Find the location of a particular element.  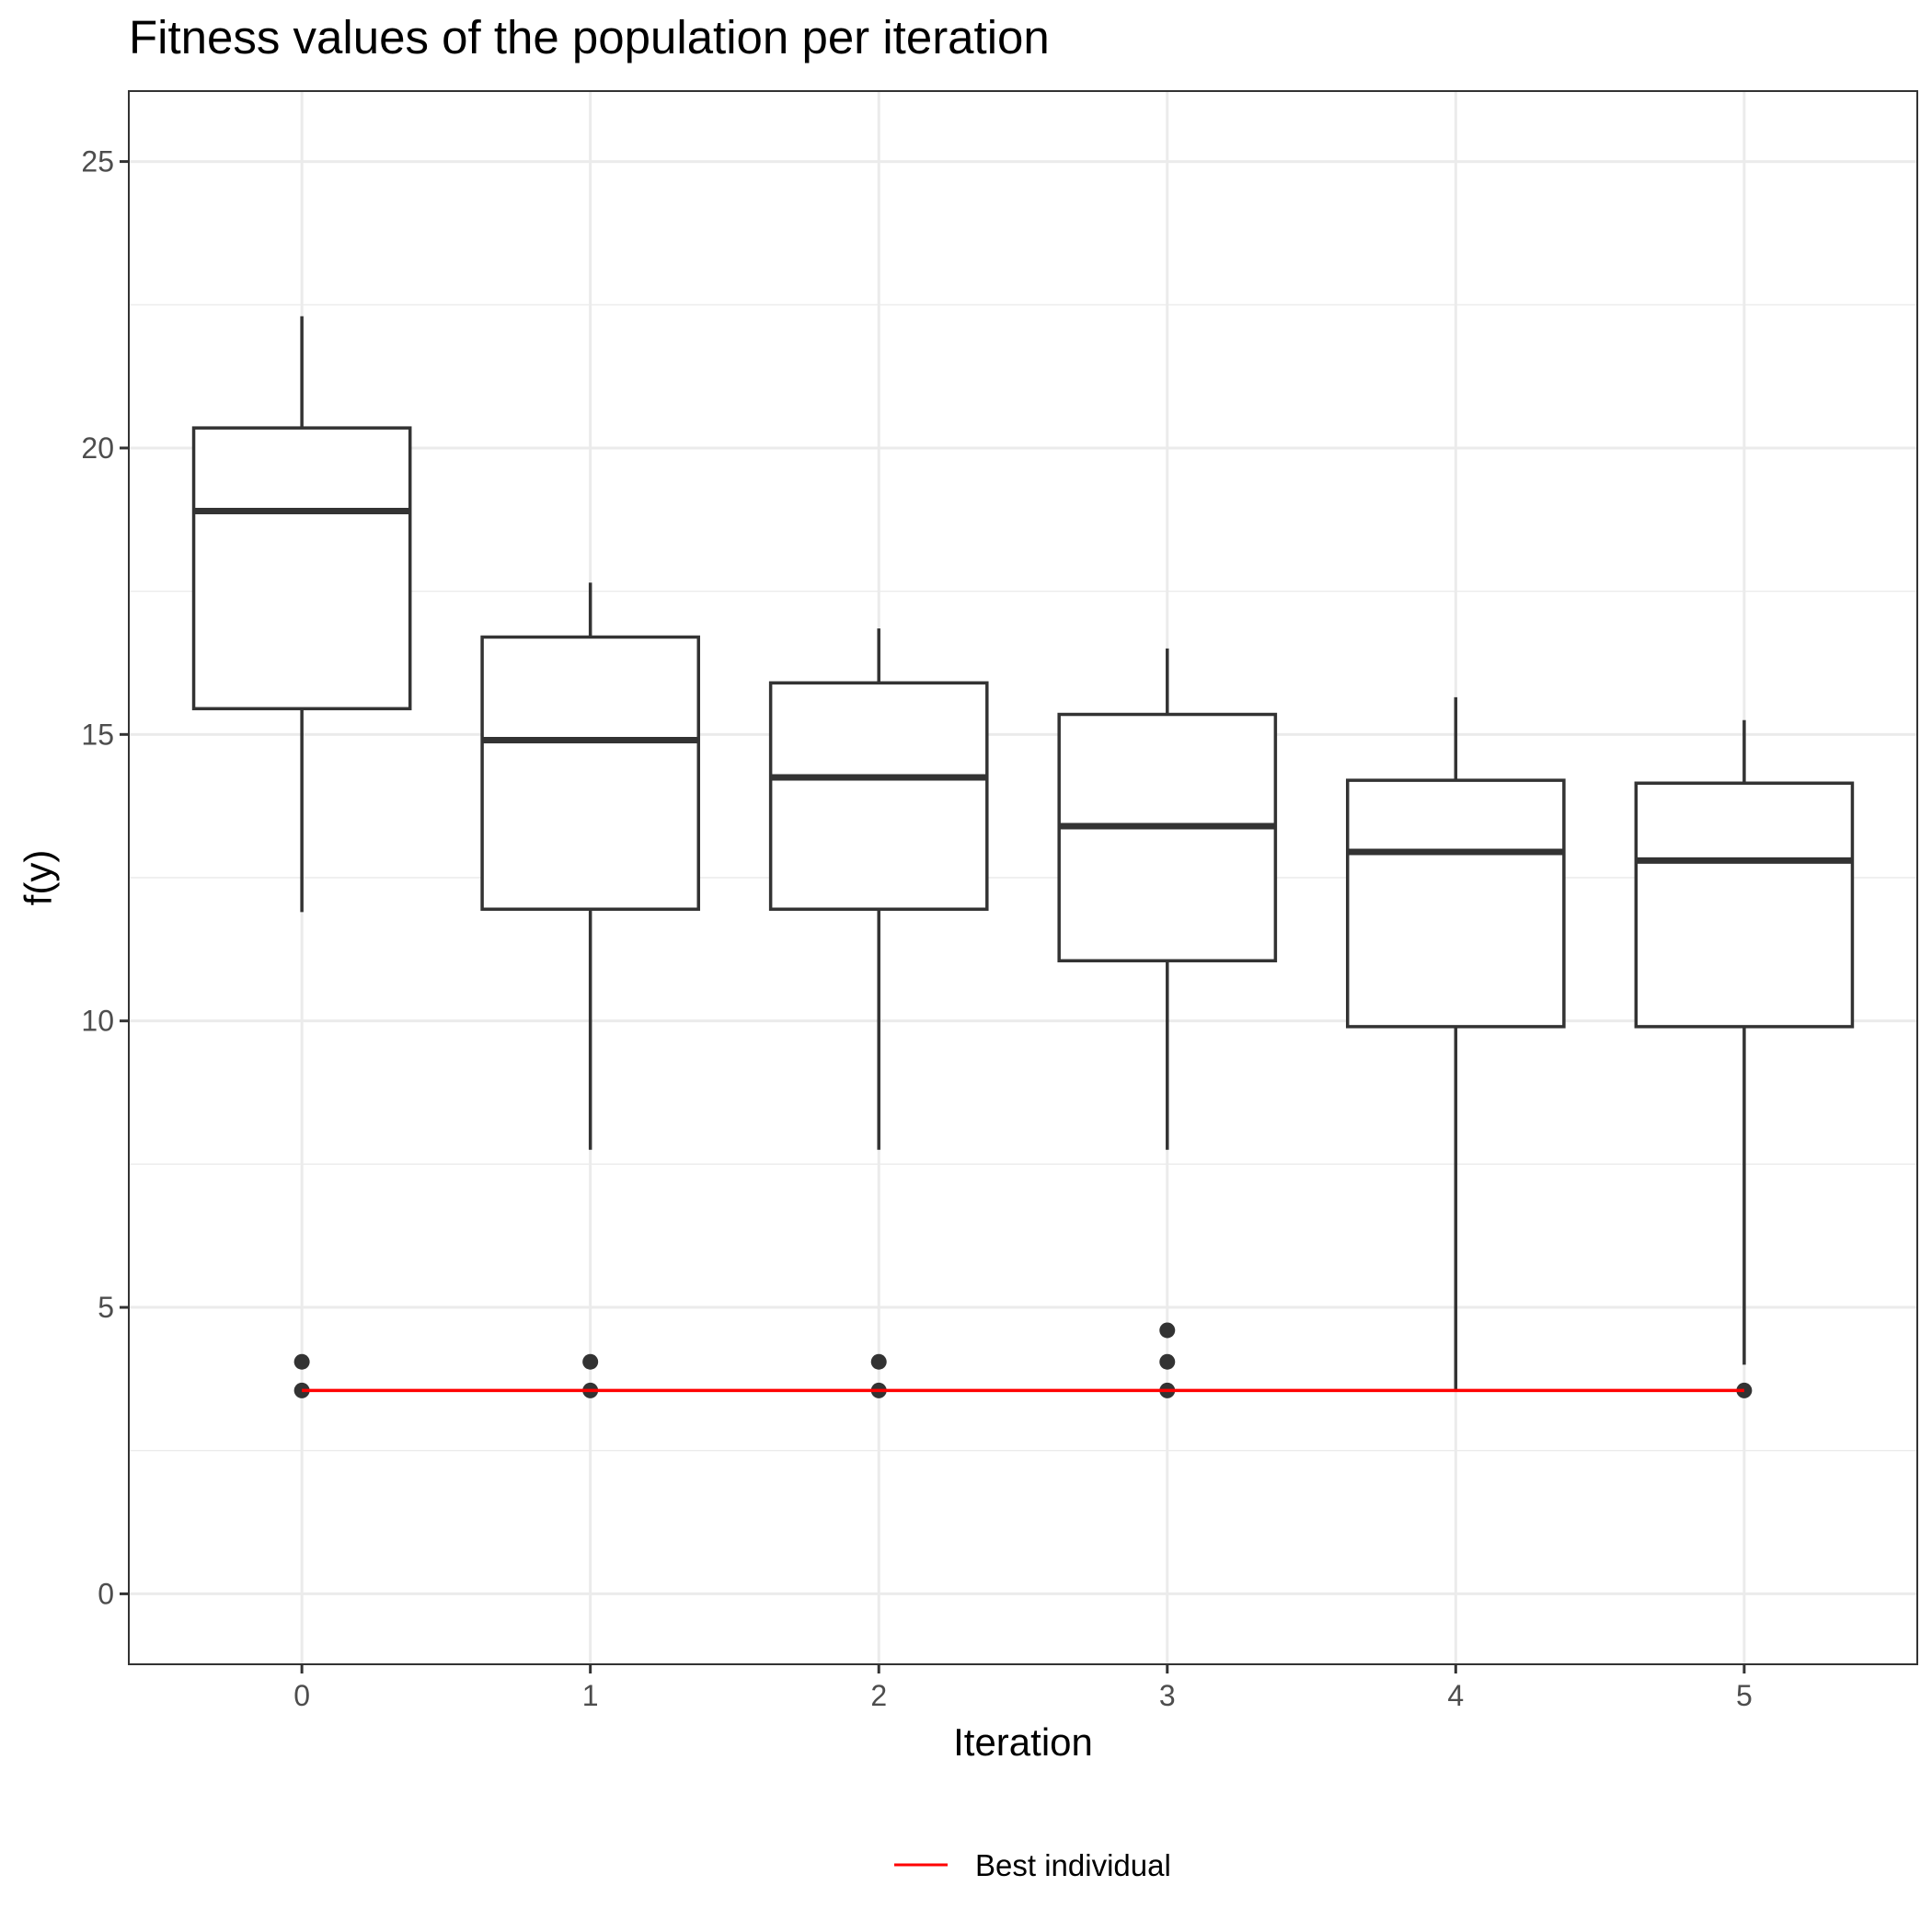

y-axis-title: f(y) is located at coordinates (38, 878).